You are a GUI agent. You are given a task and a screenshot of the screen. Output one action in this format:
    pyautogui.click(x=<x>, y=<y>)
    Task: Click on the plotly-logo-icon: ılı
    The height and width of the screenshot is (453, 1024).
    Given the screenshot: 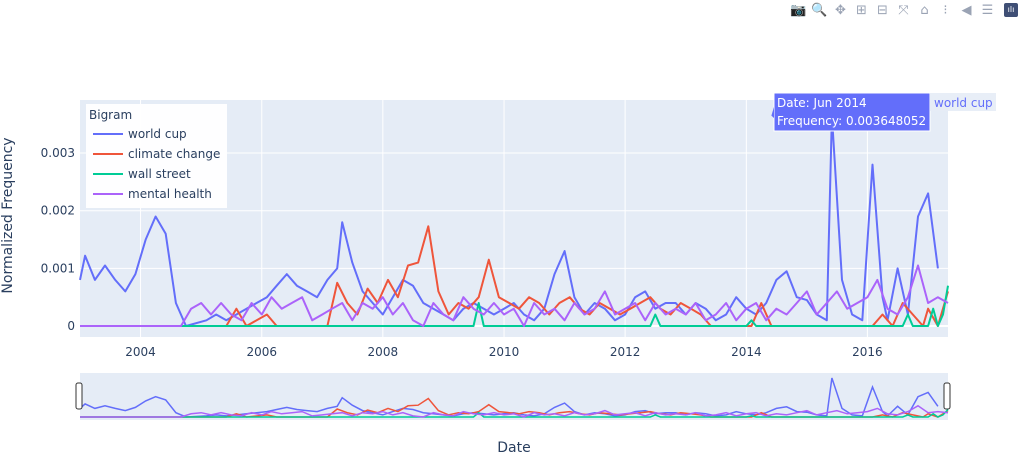 What is the action you would take?
    pyautogui.click(x=1011, y=10)
    